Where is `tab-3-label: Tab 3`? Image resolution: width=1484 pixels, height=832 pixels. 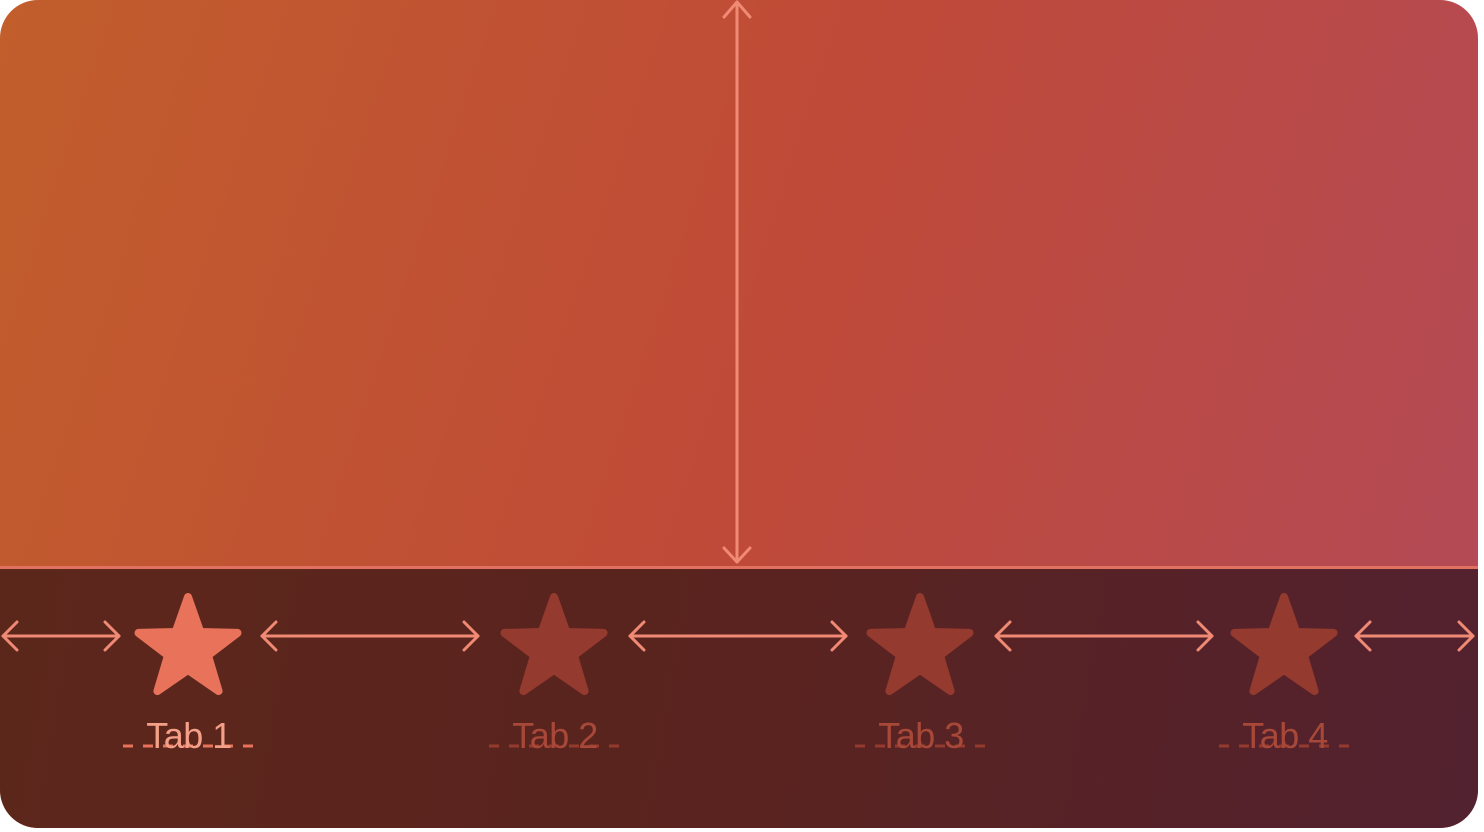 tab-3-label: Tab 3 is located at coordinates (921, 735).